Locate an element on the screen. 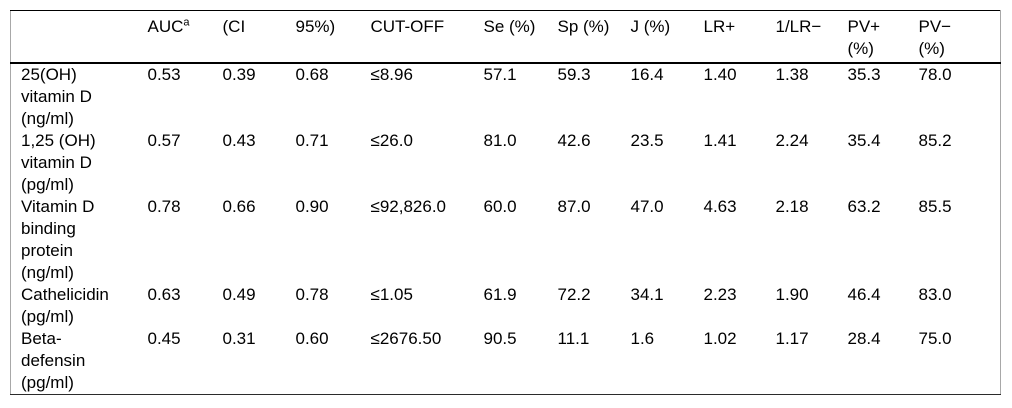  cell-se: 57.1 is located at coordinates (500, 74).